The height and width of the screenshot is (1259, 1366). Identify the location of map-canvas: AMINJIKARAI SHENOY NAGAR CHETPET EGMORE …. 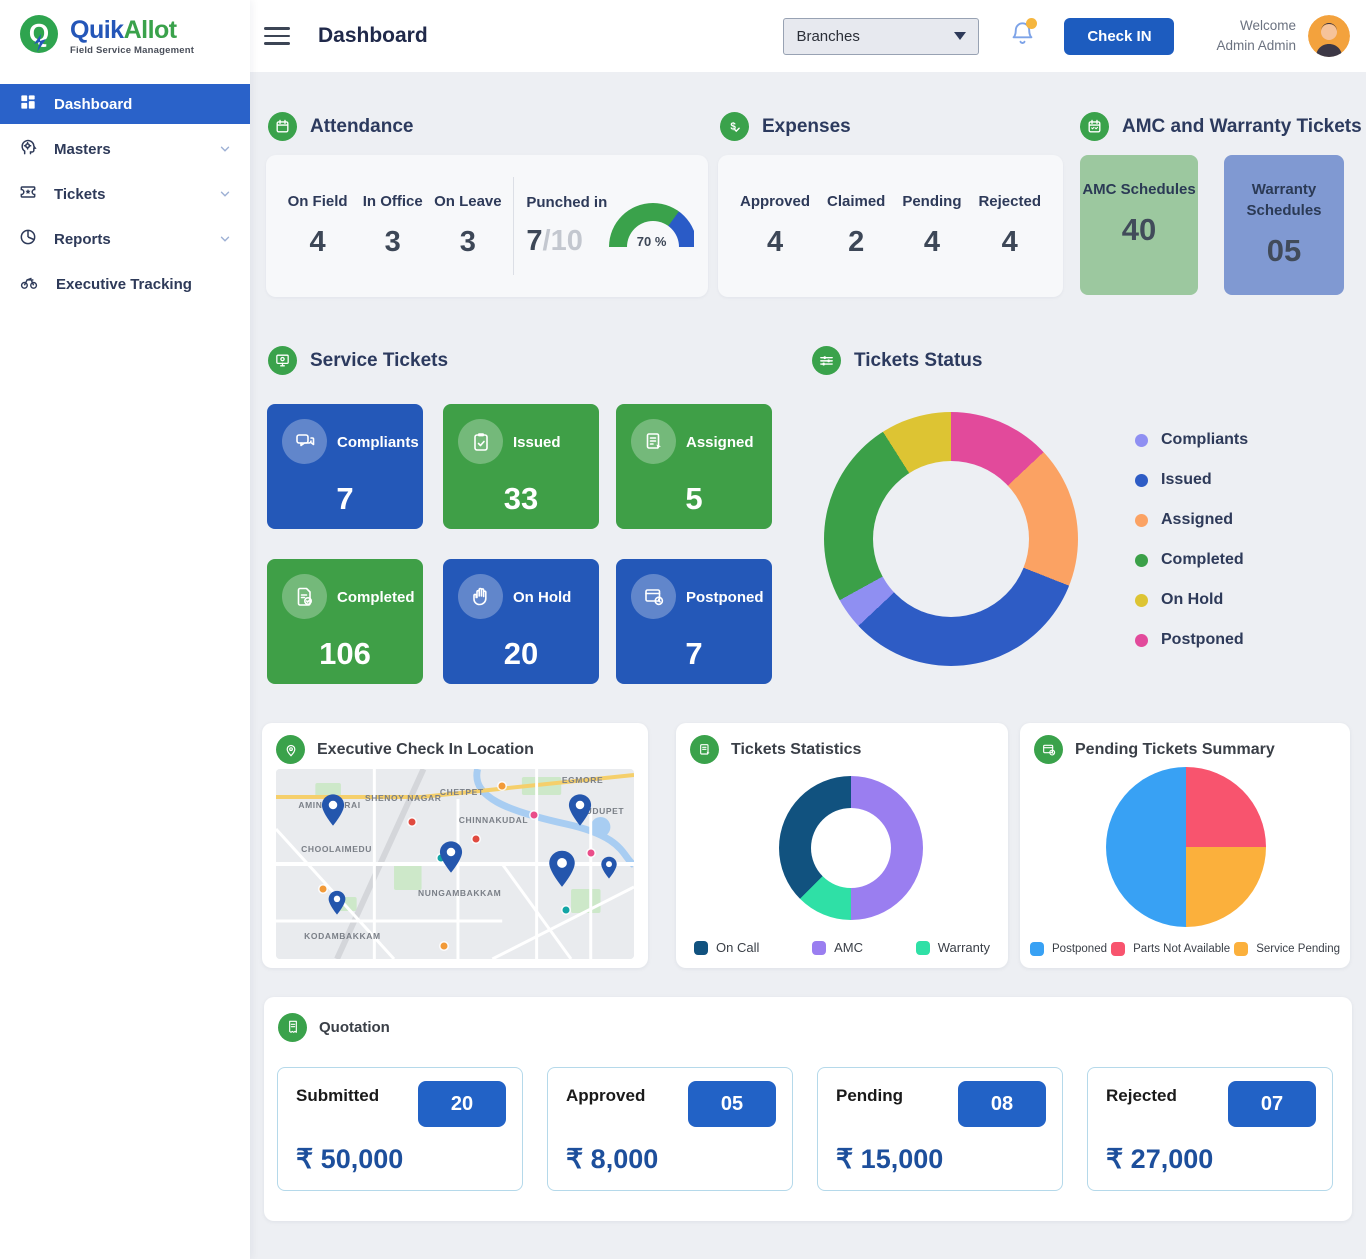
(455, 864).